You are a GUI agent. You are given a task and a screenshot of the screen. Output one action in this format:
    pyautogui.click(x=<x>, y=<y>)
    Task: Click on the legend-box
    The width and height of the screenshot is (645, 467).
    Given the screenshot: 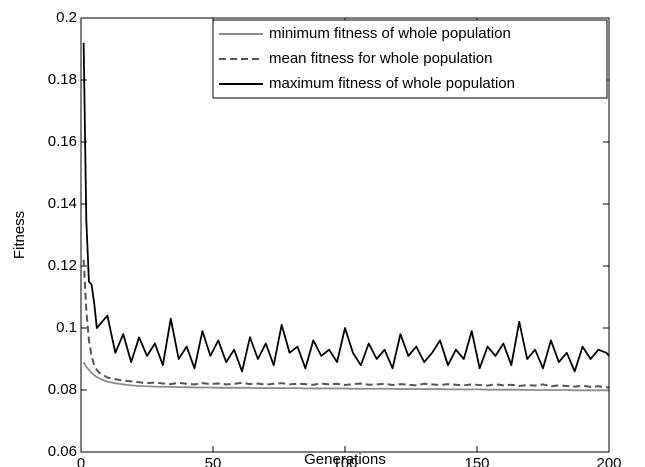 What is the action you would take?
    pyautogui.click(x=410, y=59)
    